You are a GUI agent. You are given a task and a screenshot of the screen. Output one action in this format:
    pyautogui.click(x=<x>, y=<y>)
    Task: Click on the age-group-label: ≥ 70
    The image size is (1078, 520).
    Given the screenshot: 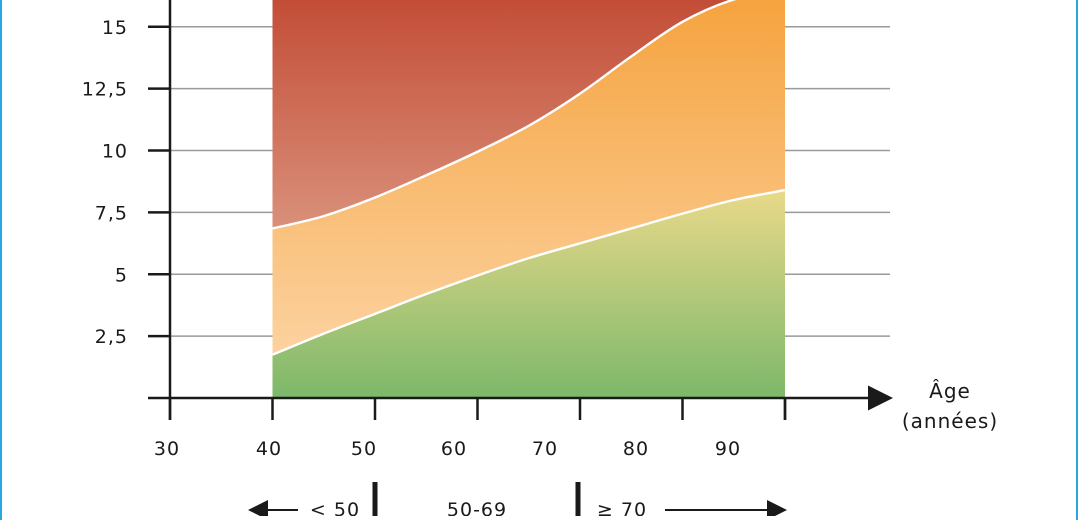 What is the action you would take?
    pyautogui.click(x=622, y=507)
    